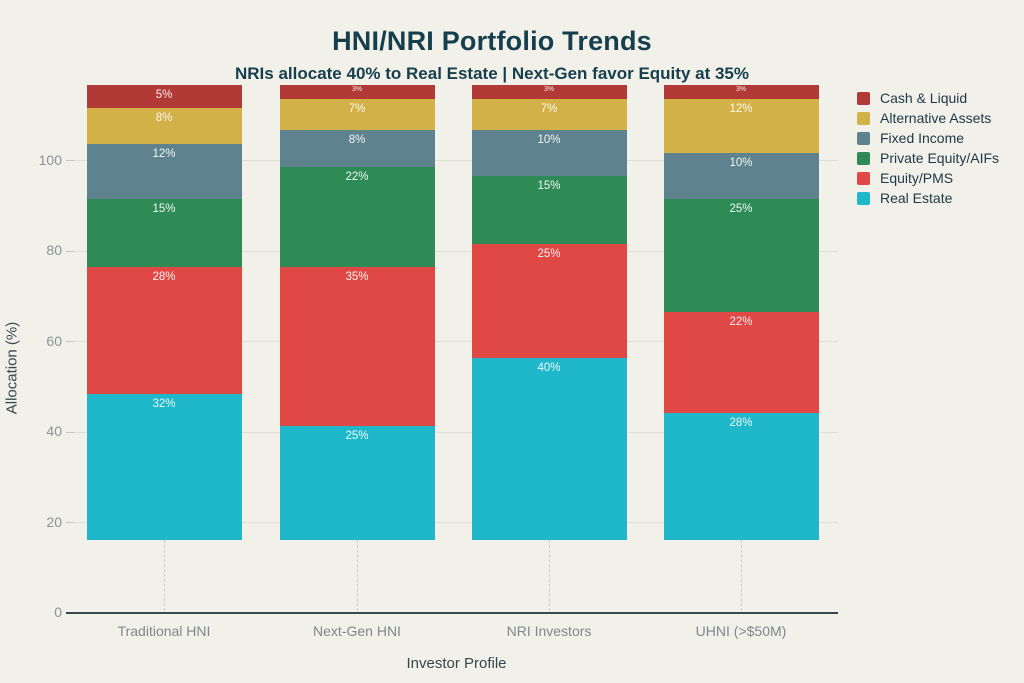  What do you see at coordinates (164, 467) in the screenshot?
I see `bar-segment-real-estate: 32%` at bounding box center [164, 467].